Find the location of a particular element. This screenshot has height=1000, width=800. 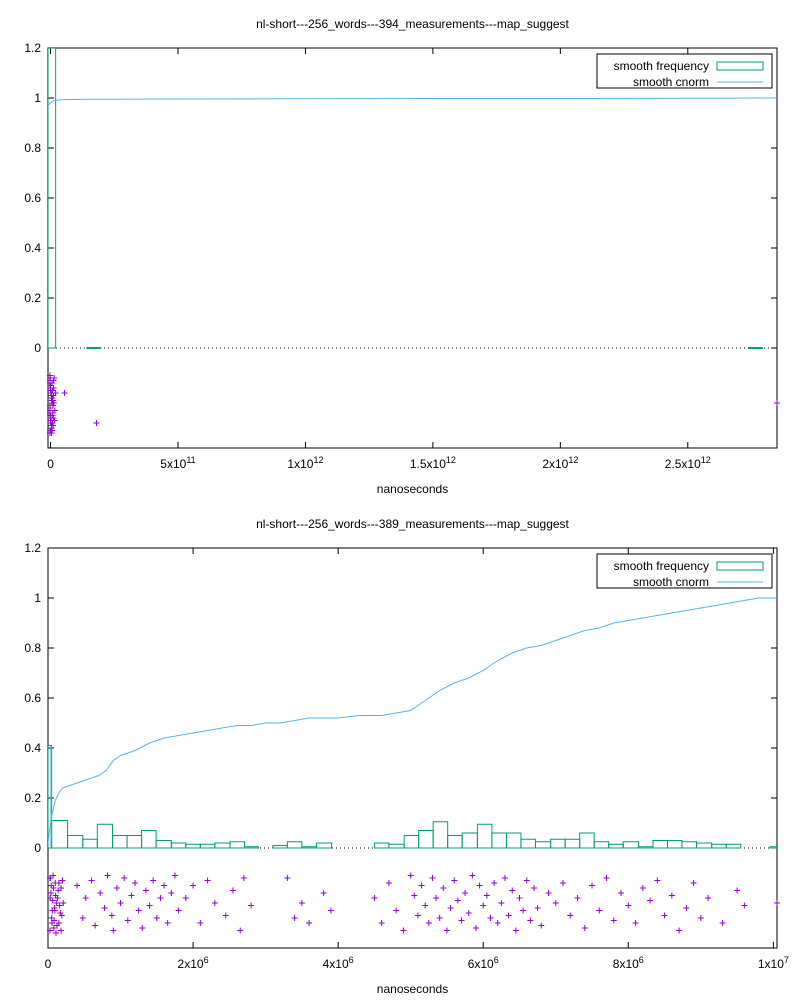

x-tick-label: 0 is located at coordinates (50, 464).